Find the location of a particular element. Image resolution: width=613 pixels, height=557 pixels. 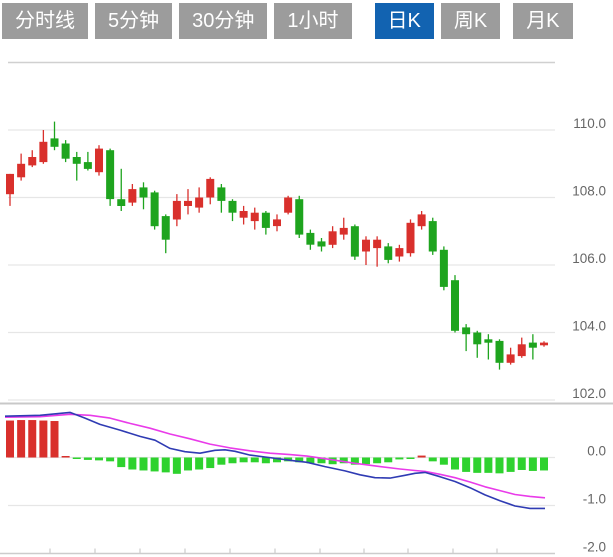

period-tabbar: 分时线 5分钟 30分钟 1小时 日K 周K 月K is located at coordinates (291, 21).